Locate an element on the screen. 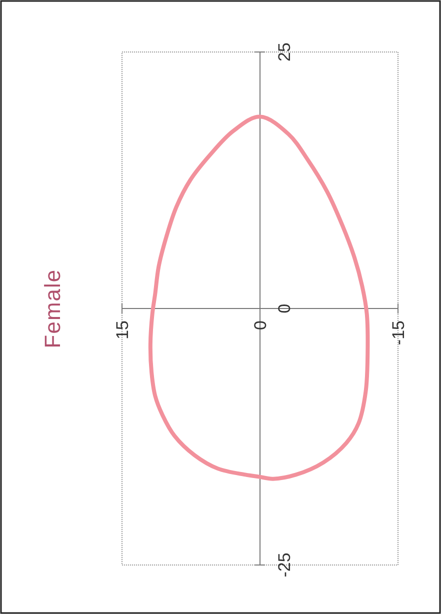  y-tick-label: -25 is located at coordinates (284, 565).